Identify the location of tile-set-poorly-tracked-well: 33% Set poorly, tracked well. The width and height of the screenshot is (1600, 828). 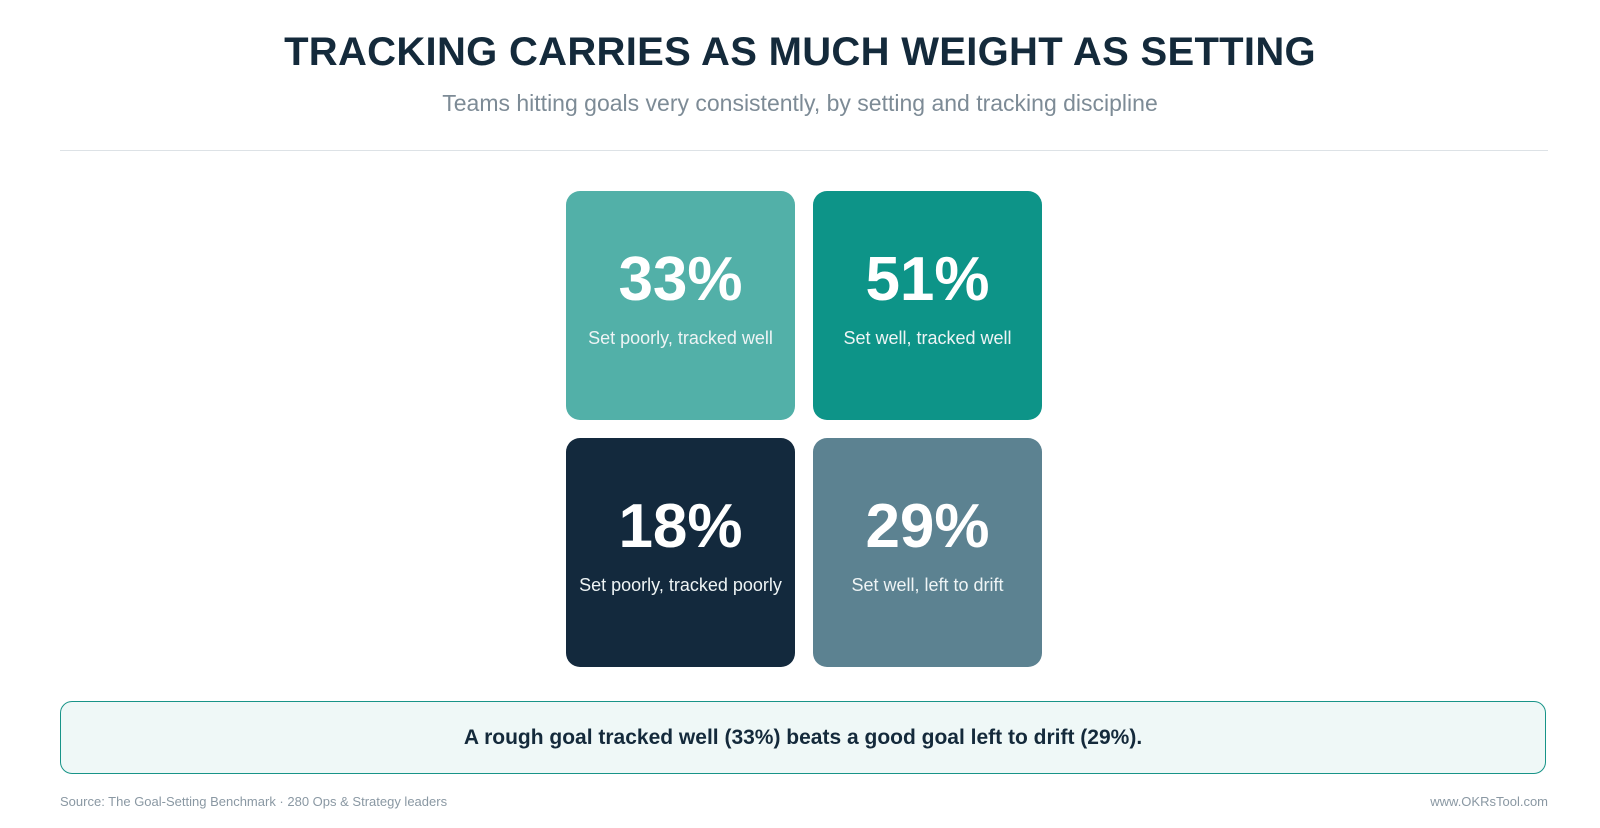
(680, 305).